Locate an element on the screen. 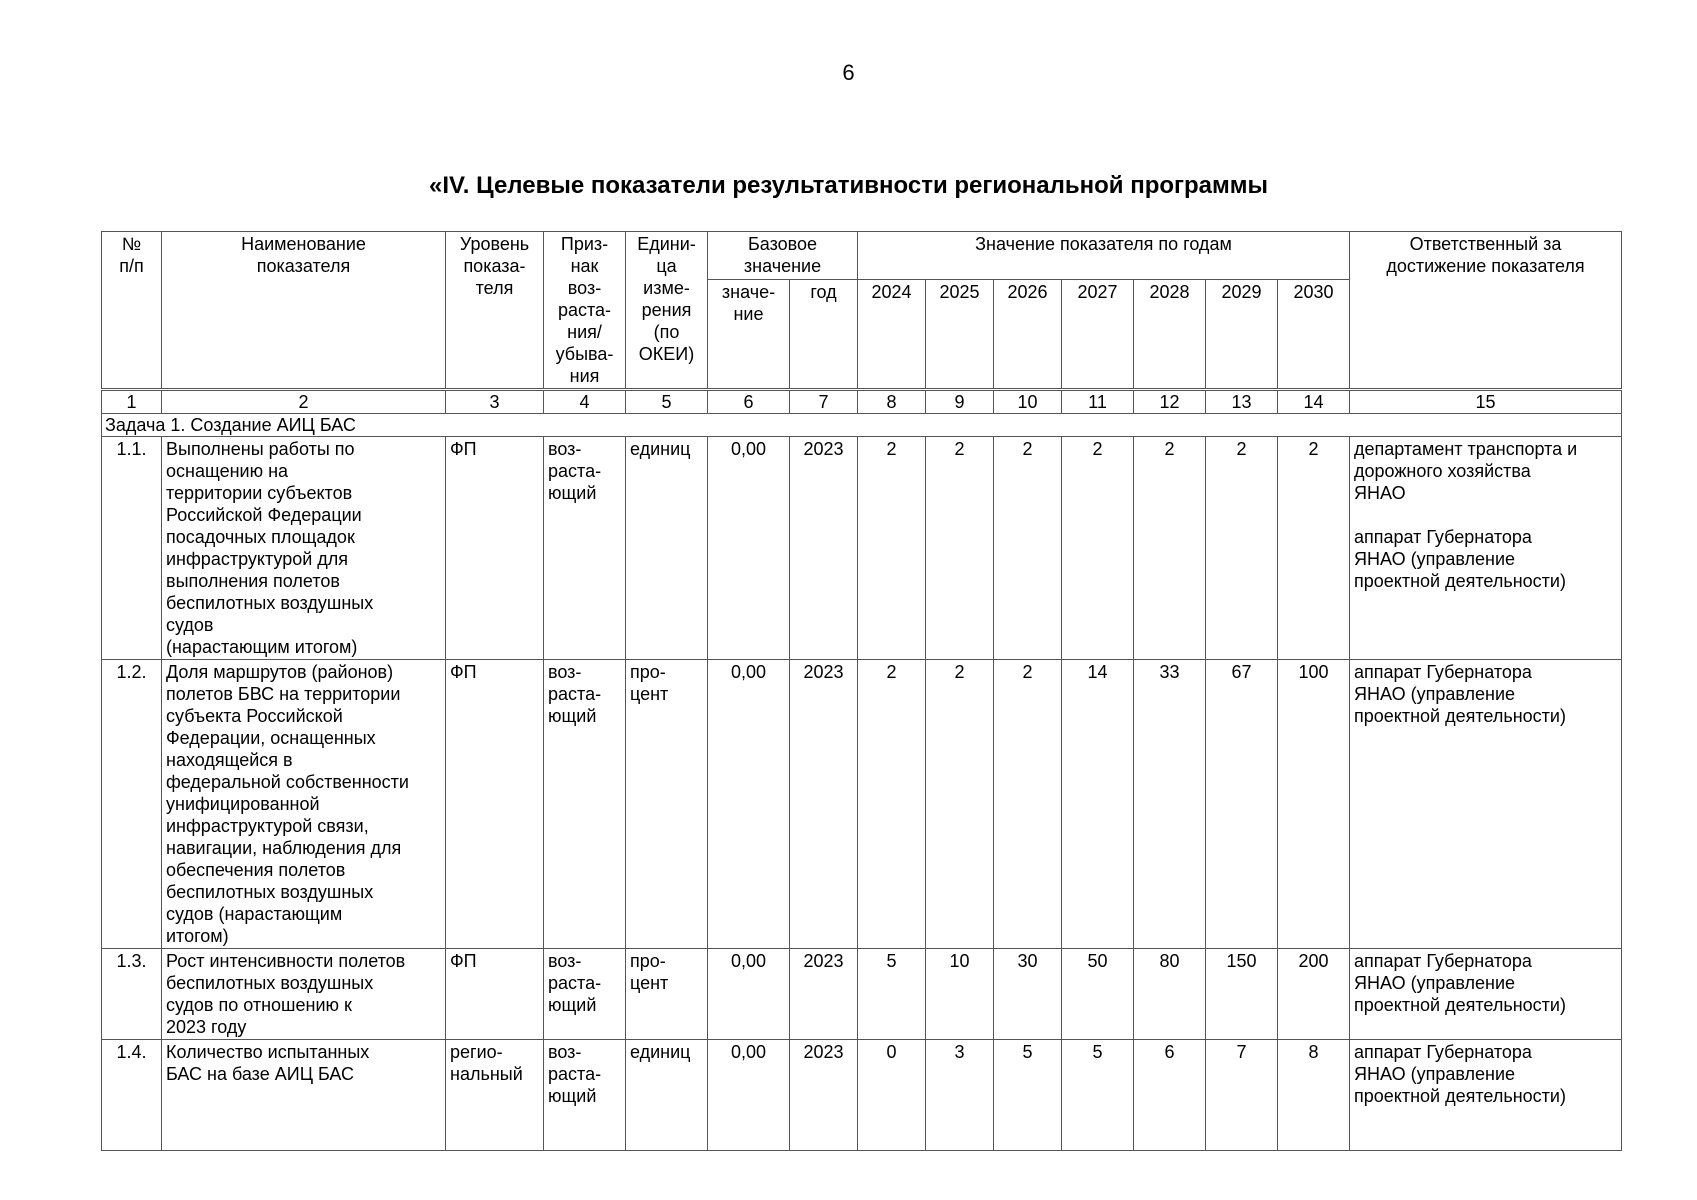  indicator-level: регио- нальный is located at coordinates (494, 1095).